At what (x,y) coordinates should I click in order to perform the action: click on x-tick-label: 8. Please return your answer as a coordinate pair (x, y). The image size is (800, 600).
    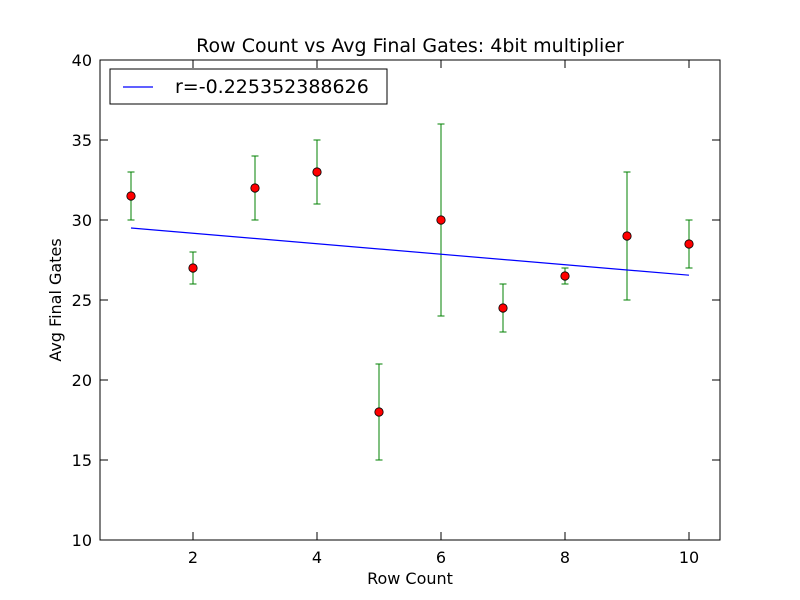
    Looking at the image, I should click on (565, 557).